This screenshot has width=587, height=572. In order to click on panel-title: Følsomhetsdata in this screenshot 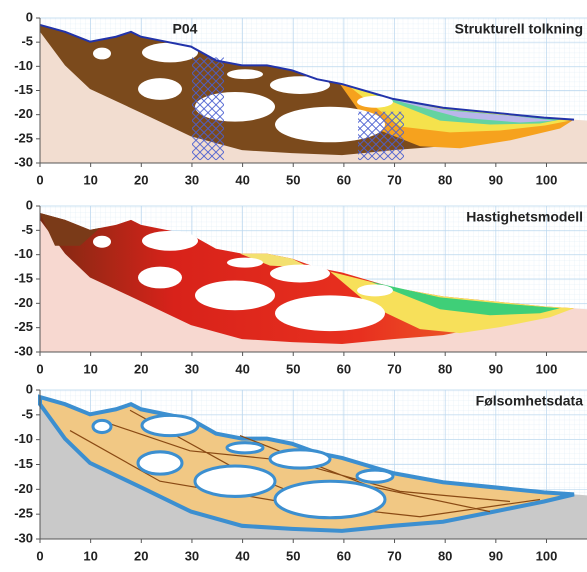, I will do `click(530, 401)`.